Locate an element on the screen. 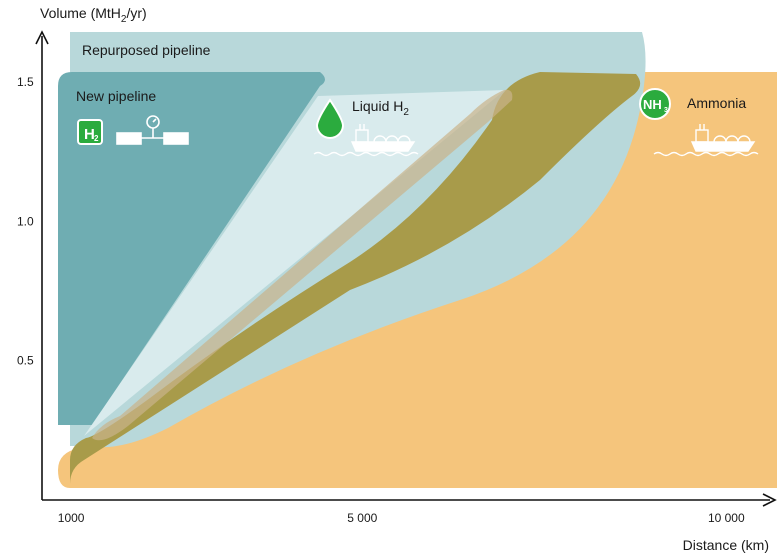  nh3-badge-icon: NH 3 is located at coordinates (655, 104).